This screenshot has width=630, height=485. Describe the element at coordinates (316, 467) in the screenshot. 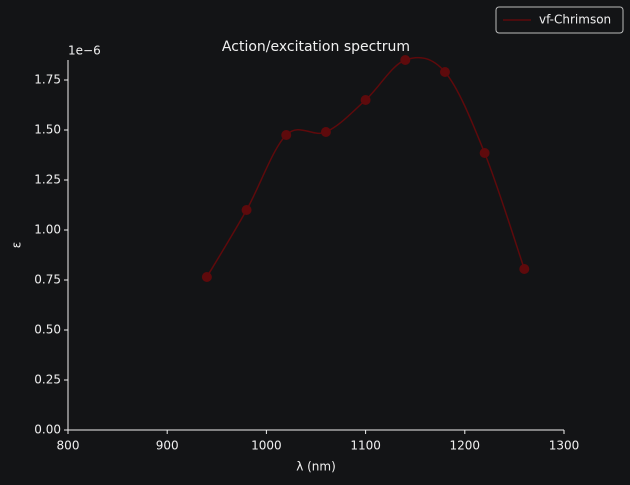

I see `x-axis-label: λ (nm)` at that location.